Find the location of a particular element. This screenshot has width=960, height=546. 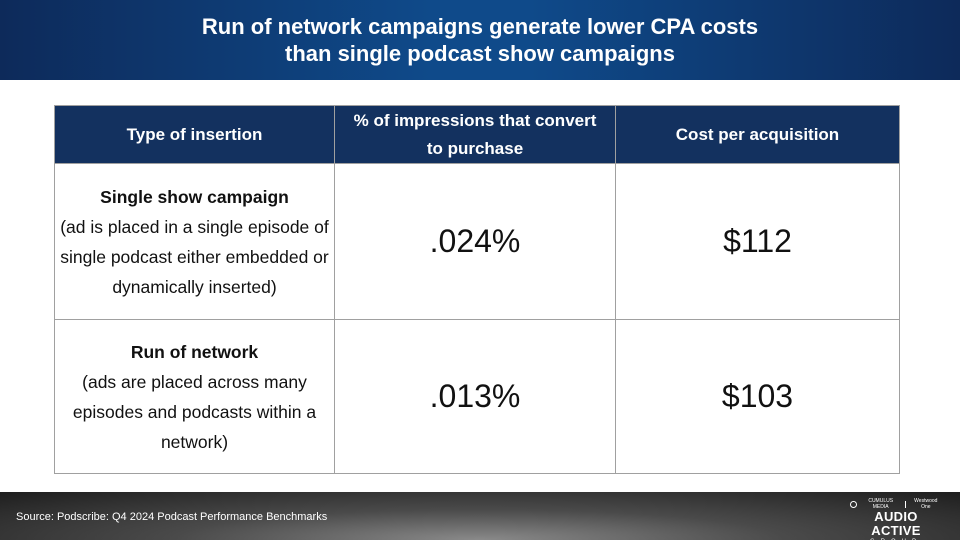

conversion-rate-cell: .024% is located at coordinates (475, 241).